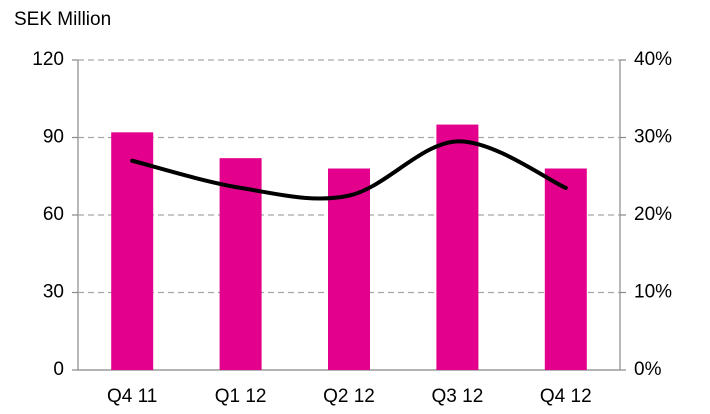 This screenshot has width=710, height=414. Describe the element at coordinates (53, 214) in the screenshot. I see `y-tick-label: 60` at that location.